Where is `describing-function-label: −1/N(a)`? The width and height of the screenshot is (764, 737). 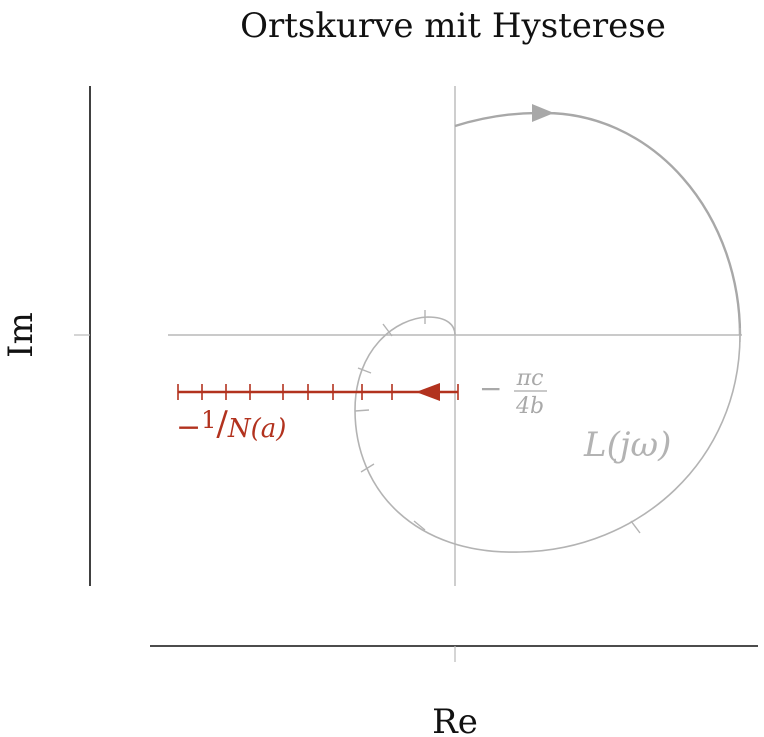 describing-function-label: −1/N(a) is located at coordinates (231, 424).